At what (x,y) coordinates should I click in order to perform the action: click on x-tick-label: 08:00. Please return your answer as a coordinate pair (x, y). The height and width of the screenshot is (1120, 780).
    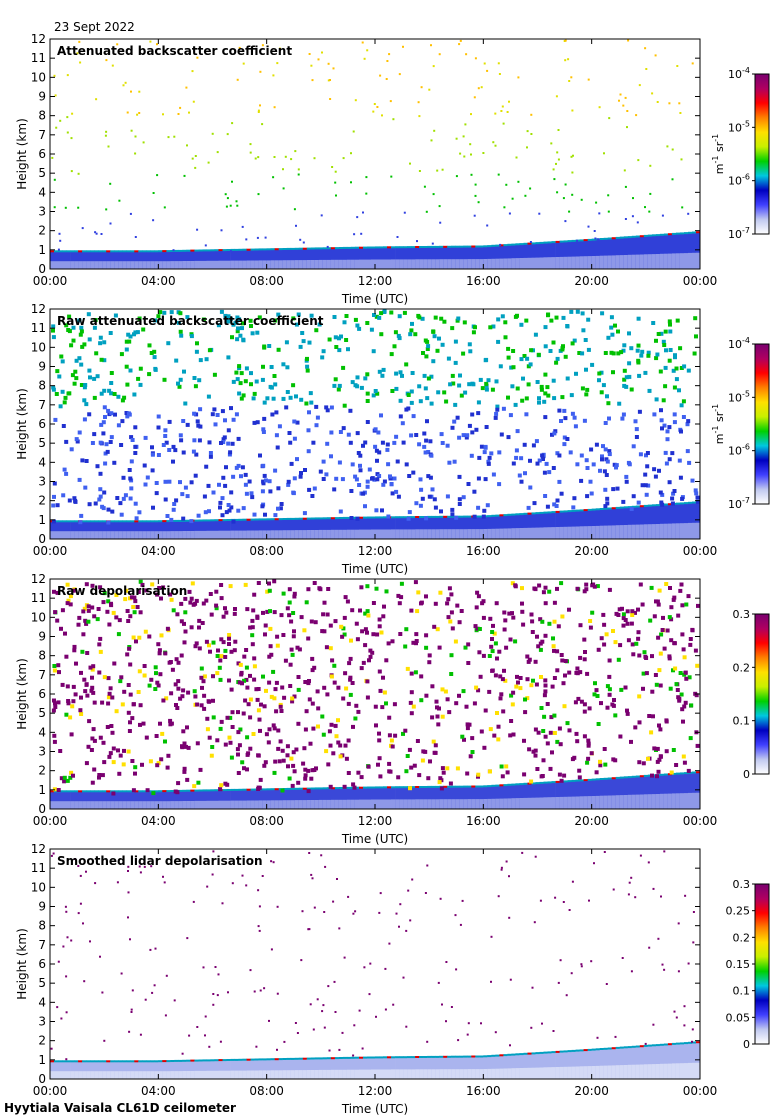
    Looking at the image, I should click on (266, 281).